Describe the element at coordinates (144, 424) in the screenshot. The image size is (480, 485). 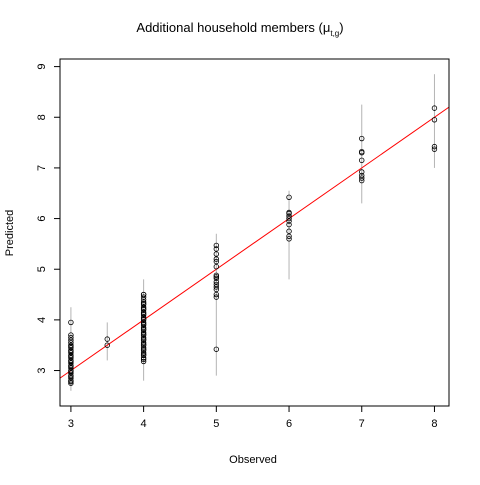
I see `x-tick-label: 4` at that location.